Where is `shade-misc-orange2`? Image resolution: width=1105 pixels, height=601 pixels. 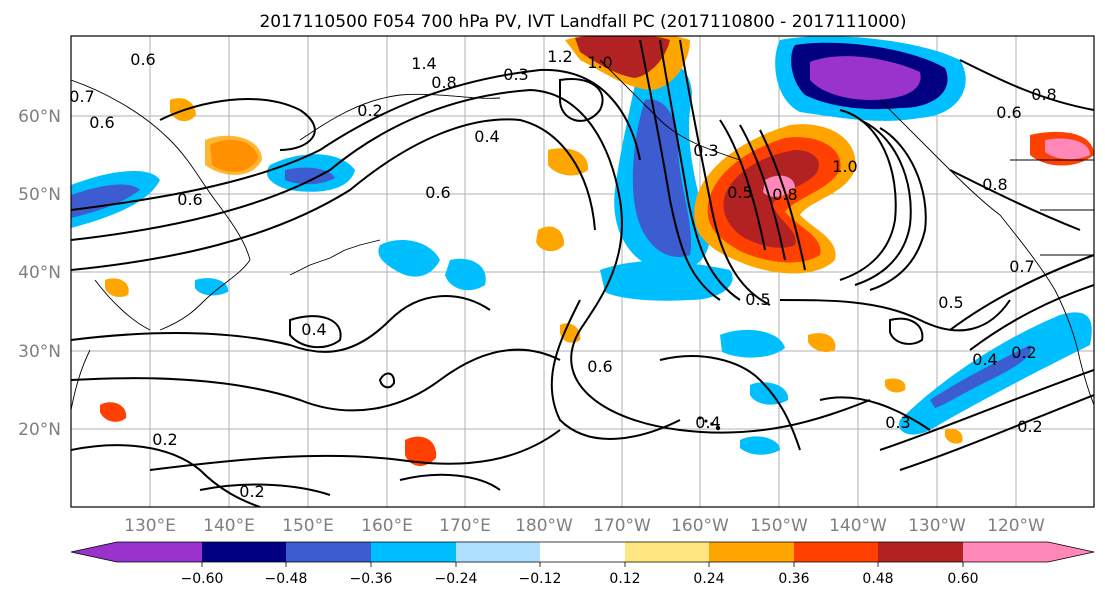 shade-misc-orange2 is located at coordinates (822, 343).